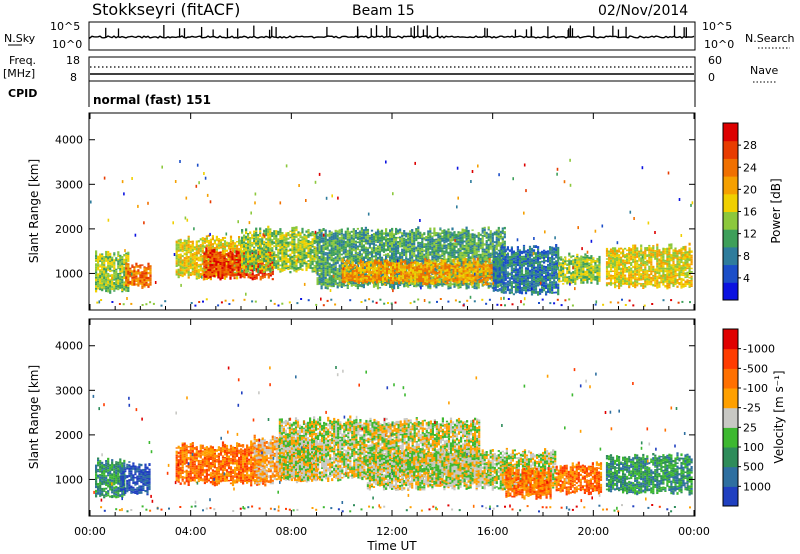  Describe the element at coordinates (776, 210) in the screenshot. I see `power-colorbar-label: Power [dB]` at that location.